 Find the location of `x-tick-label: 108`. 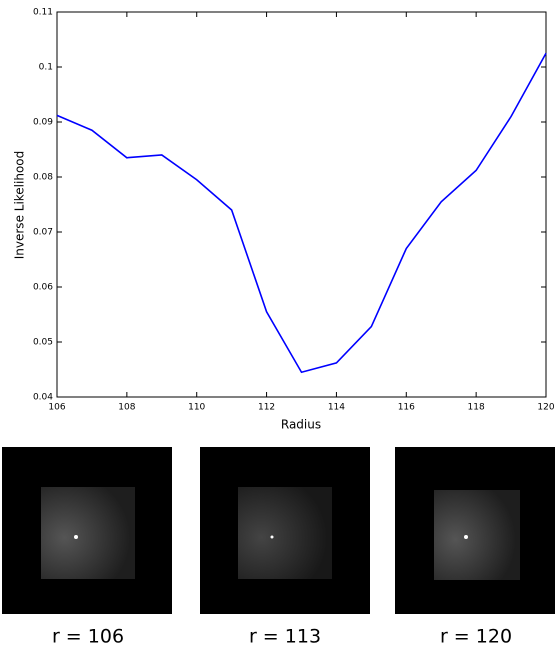

x-tick-label: 108 is located at coordinates (126, 408).